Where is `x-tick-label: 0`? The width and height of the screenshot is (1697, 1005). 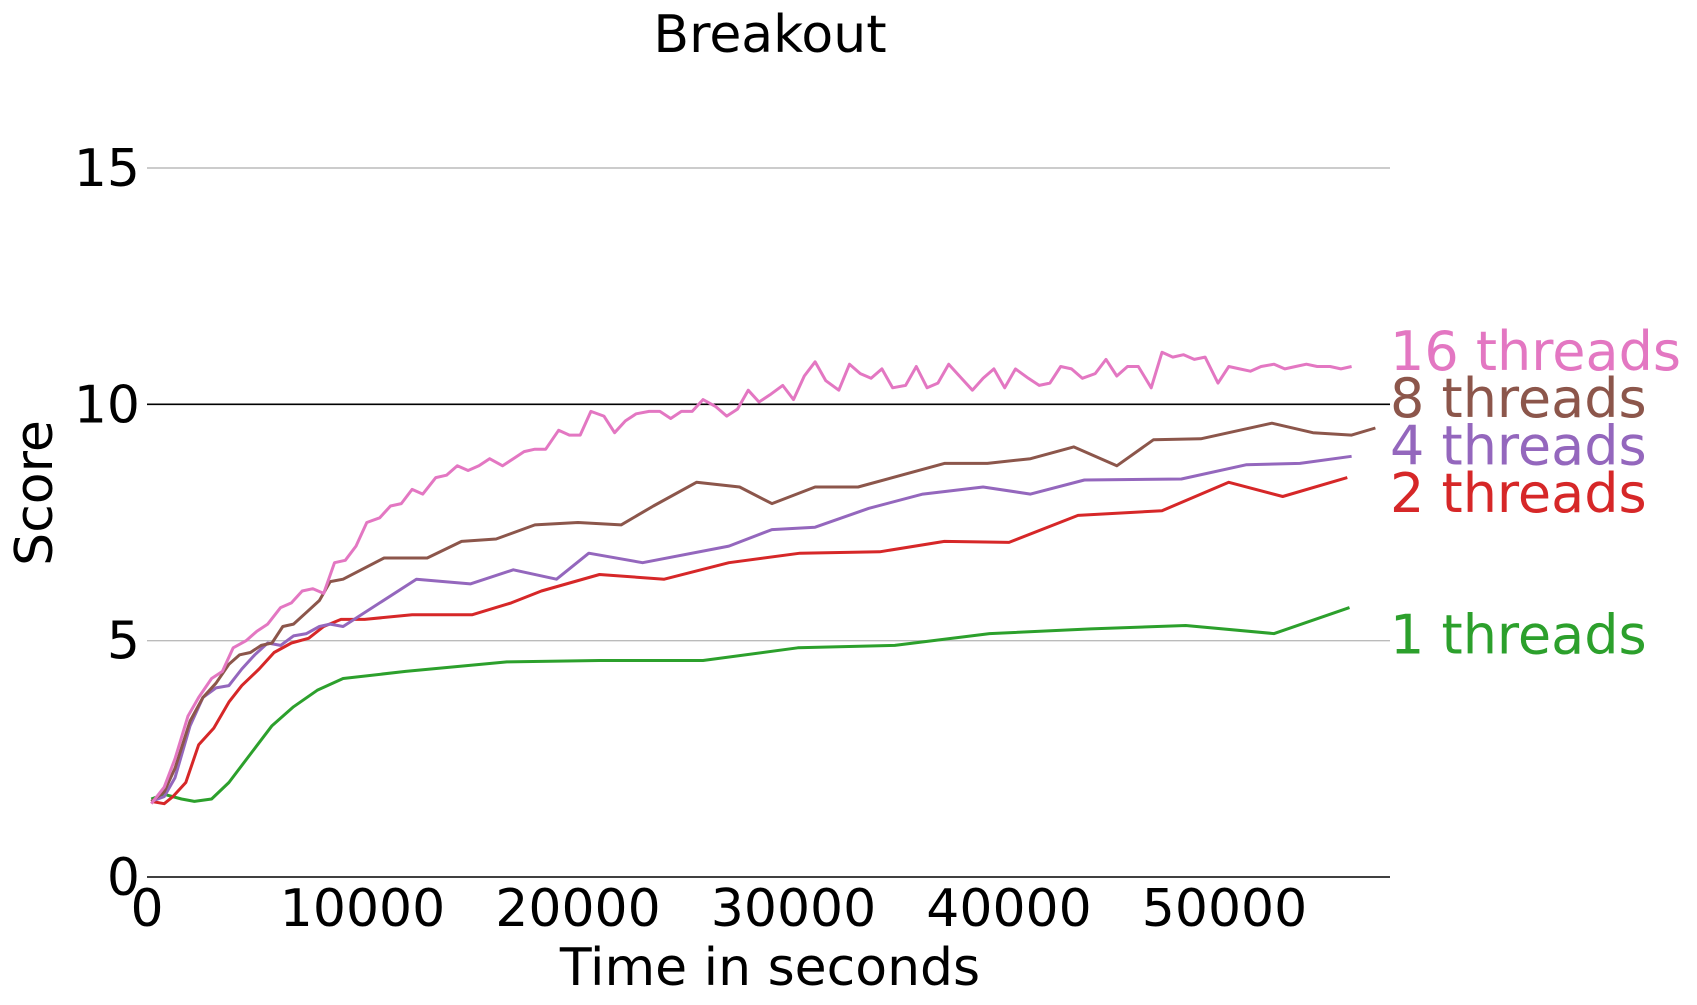
x-tick-label: 0 is located at coordinates (146, 909).